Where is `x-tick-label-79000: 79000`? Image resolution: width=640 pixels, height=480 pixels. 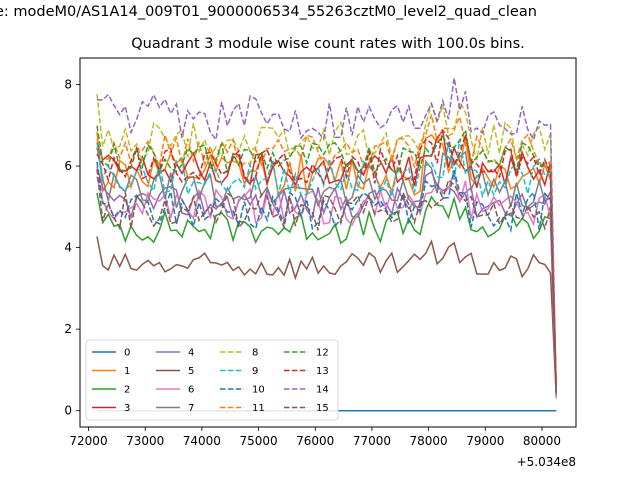
x-tick-label-79000: 79000 is located at coordinates (485, 441).